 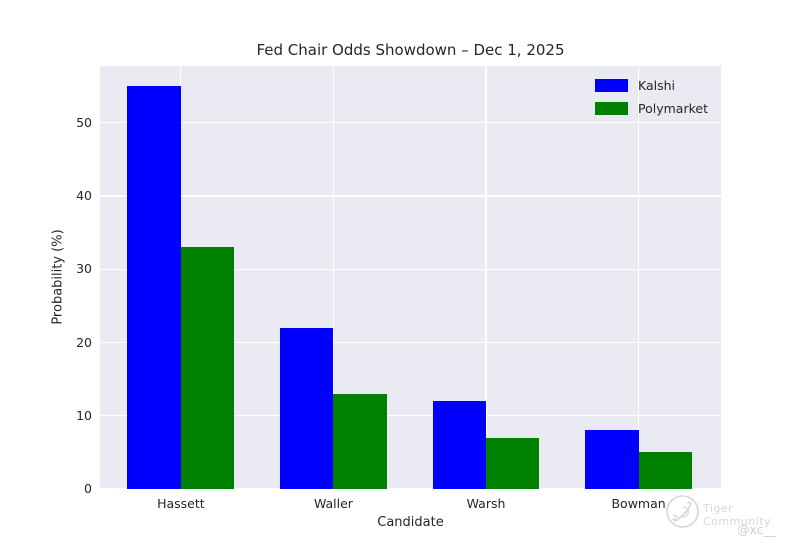 I want to click on bar-polymarket-hassett, so click(x=207, y=368).